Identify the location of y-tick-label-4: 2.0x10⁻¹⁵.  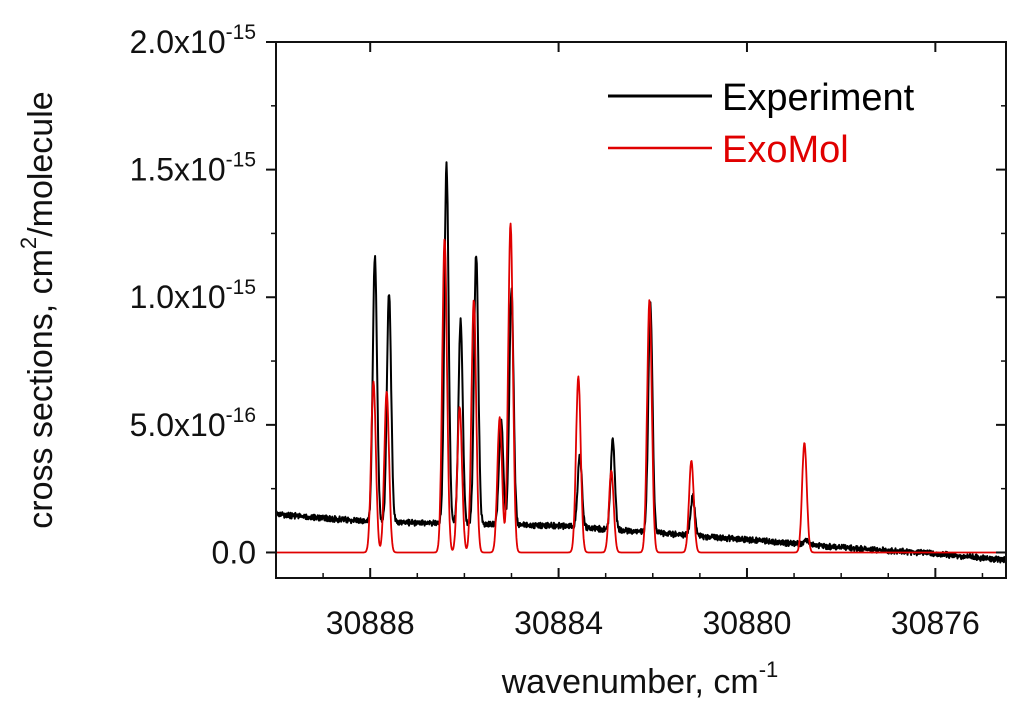
(193, 40).